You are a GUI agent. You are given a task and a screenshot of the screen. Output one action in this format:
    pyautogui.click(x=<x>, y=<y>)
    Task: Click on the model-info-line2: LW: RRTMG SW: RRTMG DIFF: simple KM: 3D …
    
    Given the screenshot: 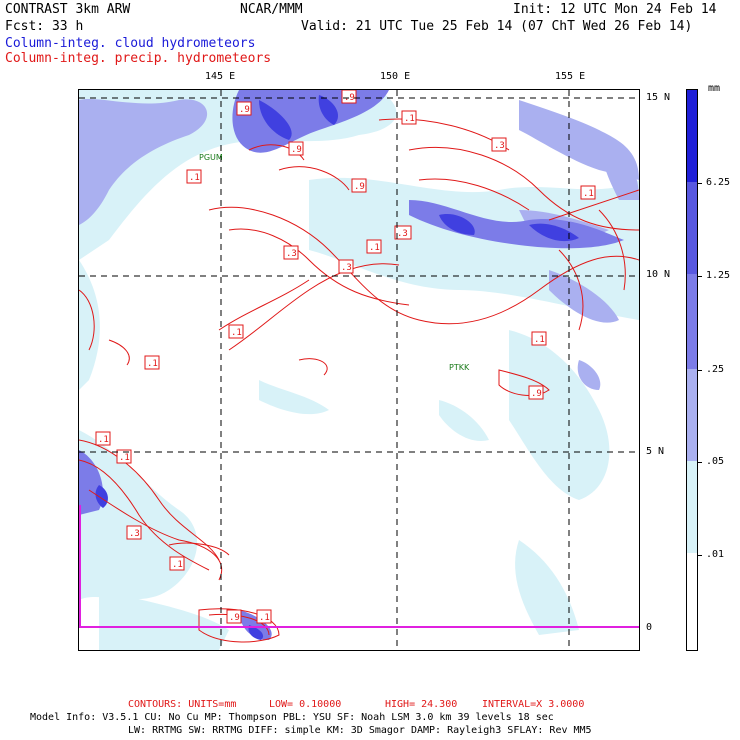 What is the action you would take?
    pyautogui.click(x=360, y=730)
    